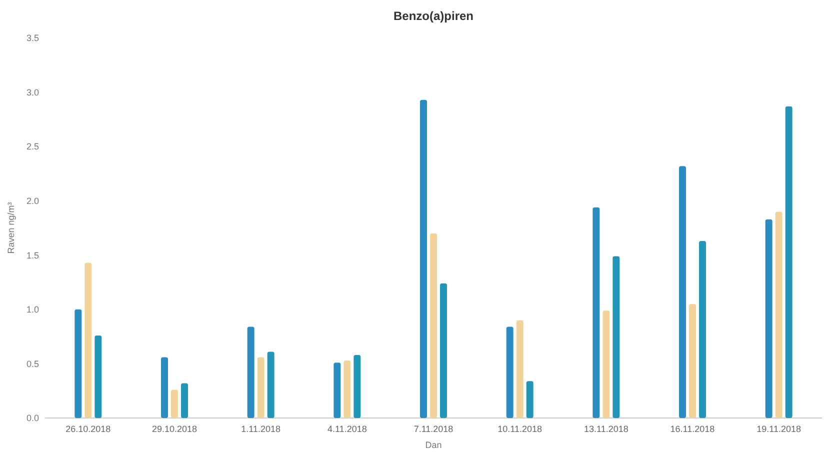 Image resolution: width=830 pixels, height=476 pixels. Describe the element at coordinates (434, 429) in the screenshot. I see `x-tick-label: 7.11.2018` at that location.